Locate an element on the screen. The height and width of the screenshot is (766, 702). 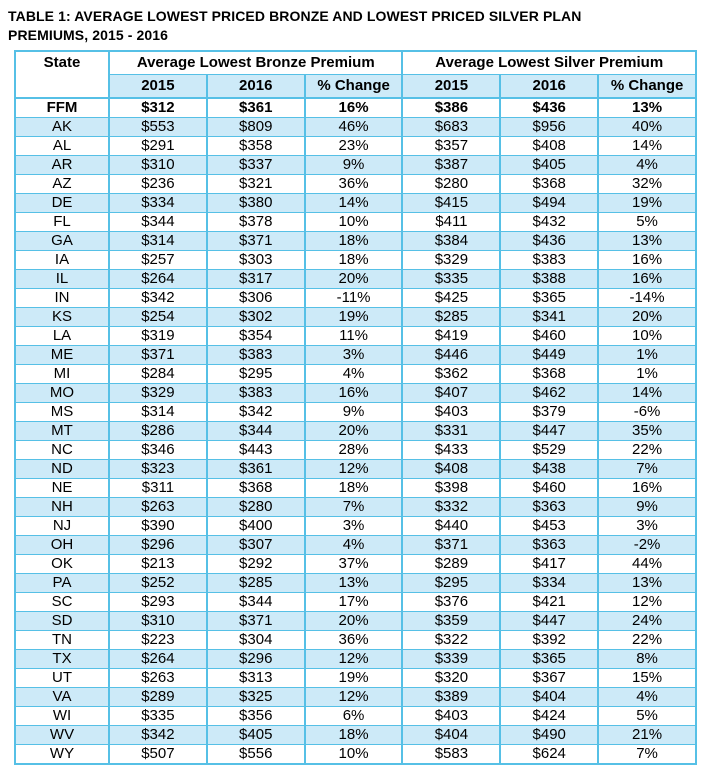
value-cell: $331 is located at coordinates (451, 430).